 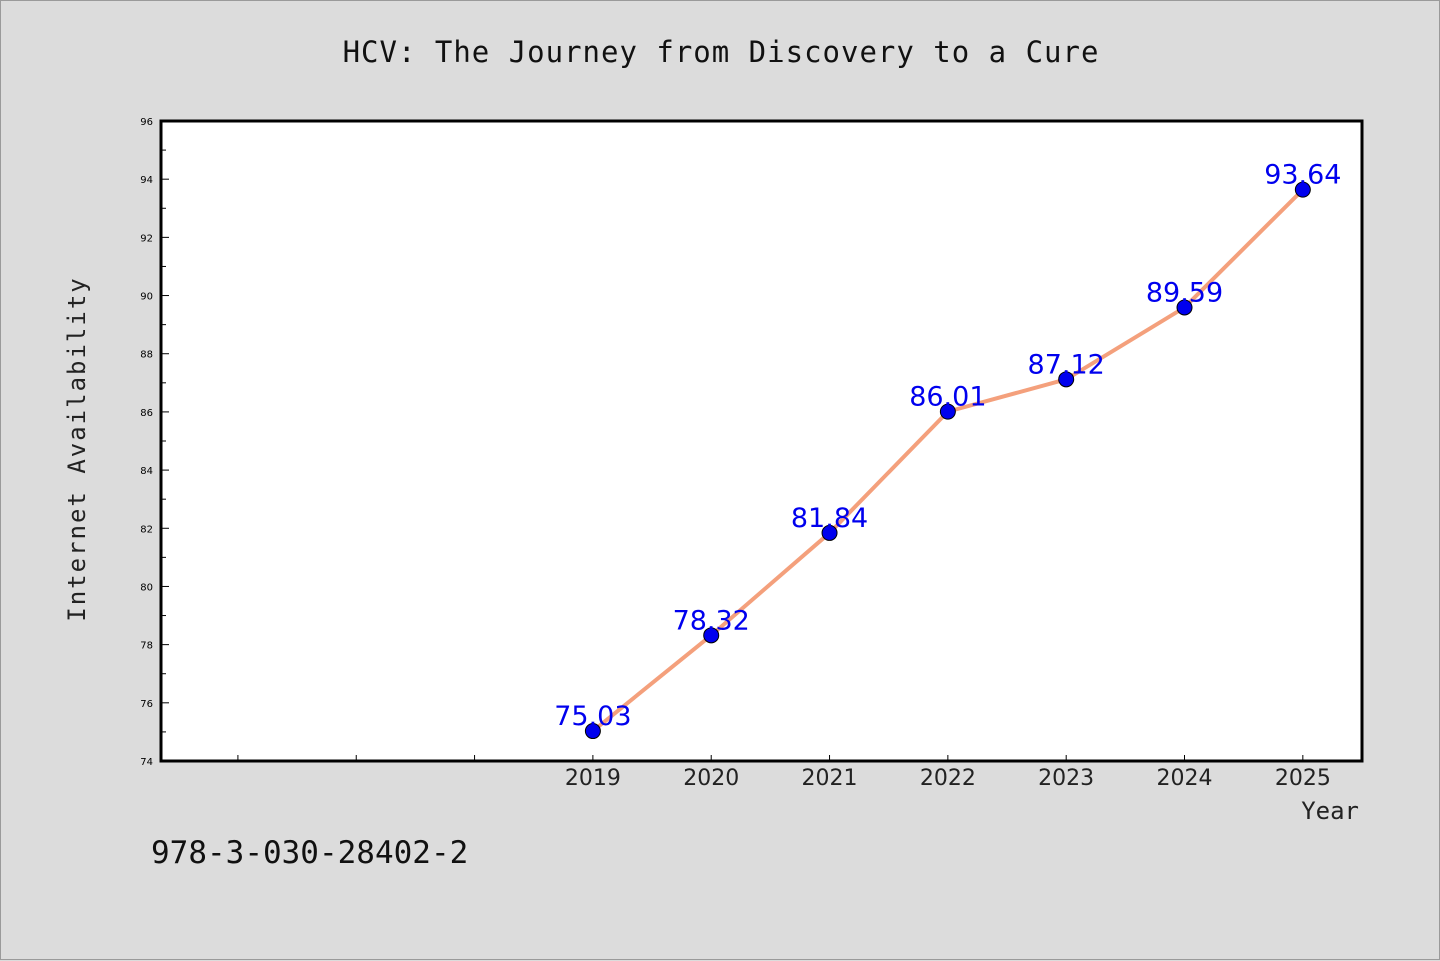 I want to click on y-tick-label: 76, so click(x=146, y=704).